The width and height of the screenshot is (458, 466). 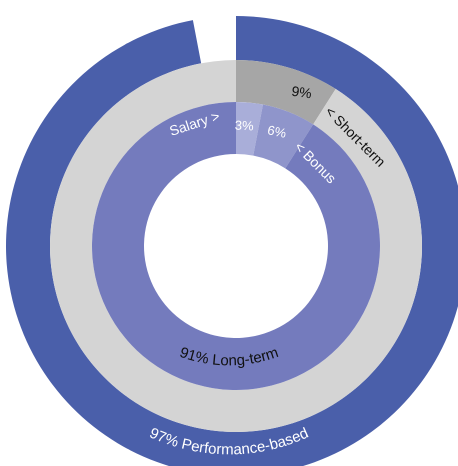 I want to click on label-short-term-value: 9%, so click(x=302, y=92).